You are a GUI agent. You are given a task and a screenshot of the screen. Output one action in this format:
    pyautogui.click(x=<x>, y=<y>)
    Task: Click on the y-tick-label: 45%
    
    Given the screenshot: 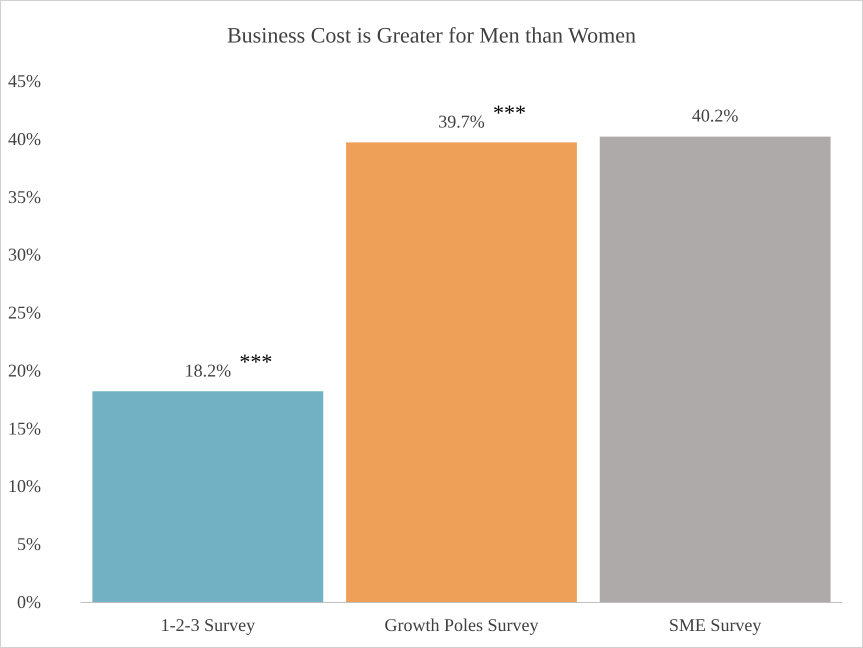 What is the action you would take?
    pyautogui.click(x=24, y=81)
    